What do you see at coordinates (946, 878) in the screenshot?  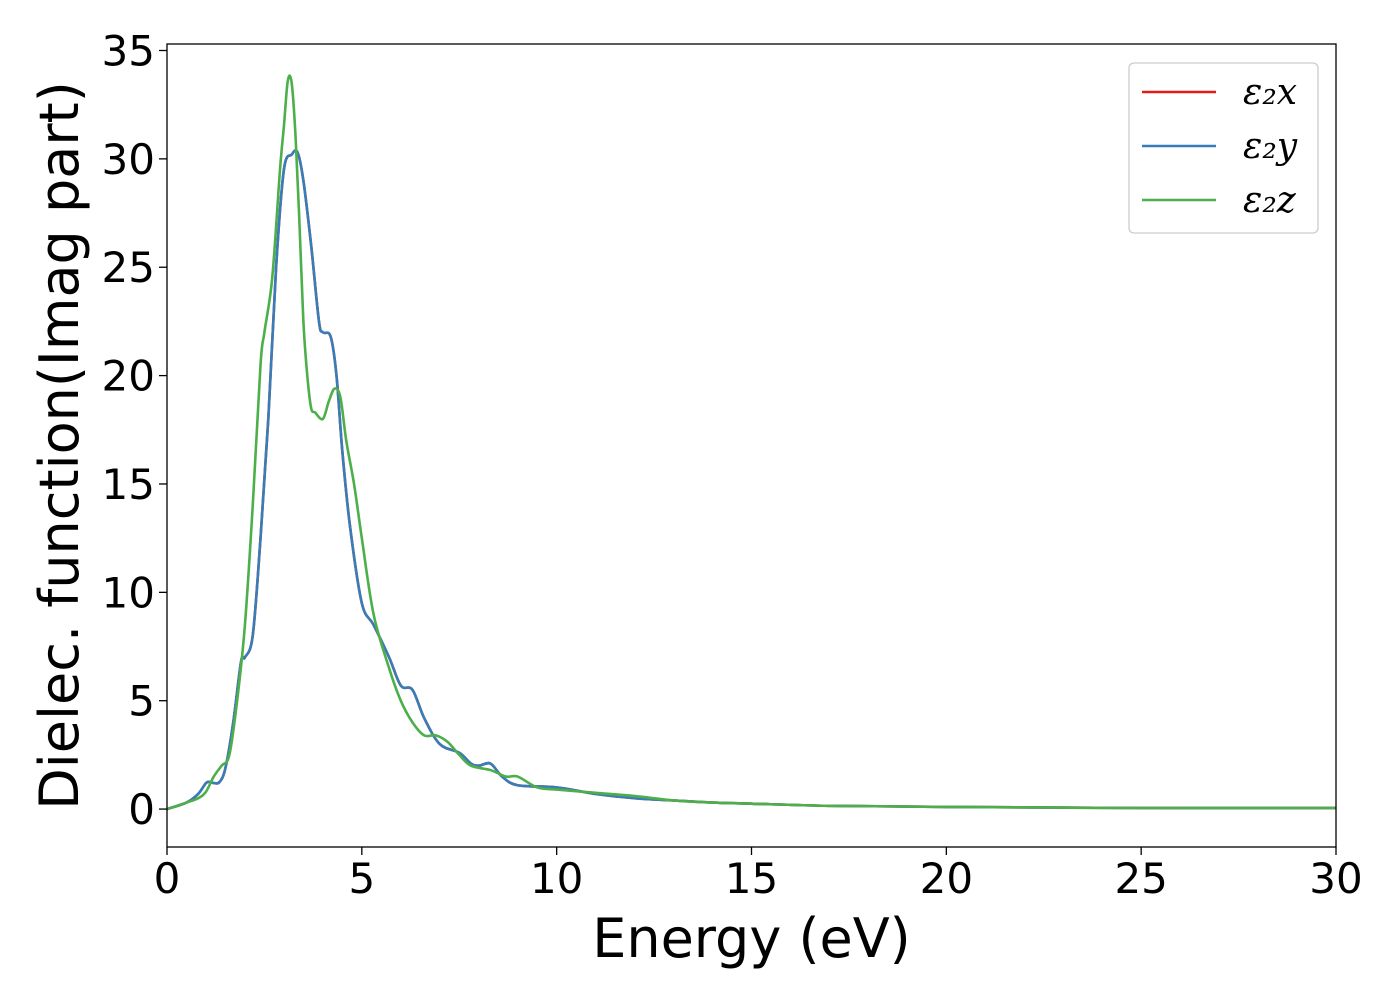 I see `x-tick-label: 20` at bounding box center [946, 878].